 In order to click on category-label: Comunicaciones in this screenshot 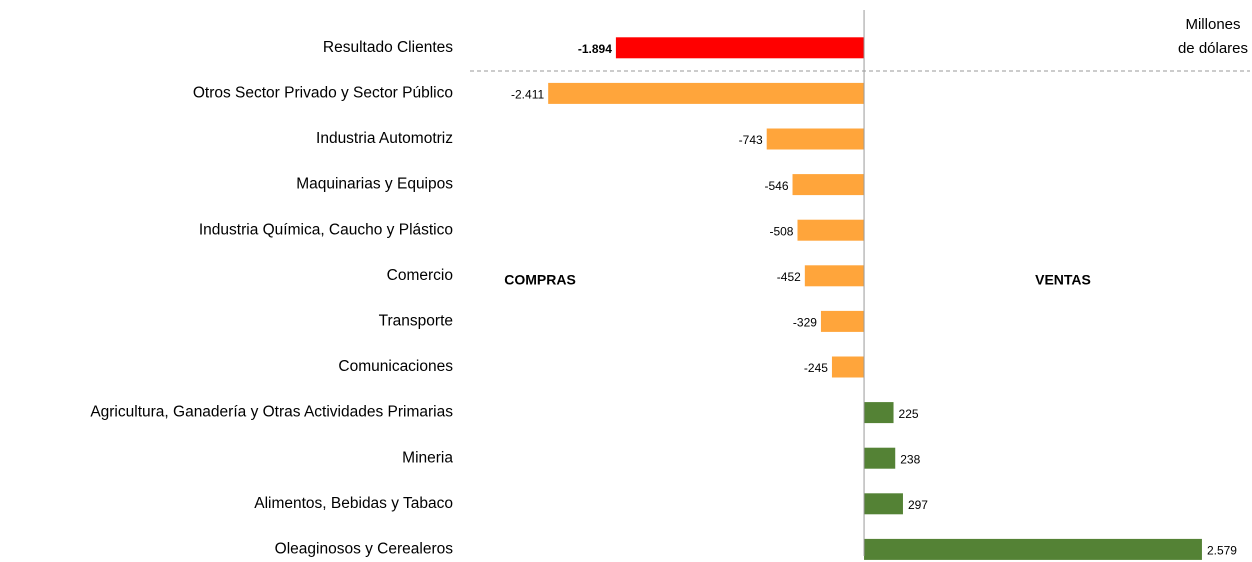, I will do `click(395, 366)`.